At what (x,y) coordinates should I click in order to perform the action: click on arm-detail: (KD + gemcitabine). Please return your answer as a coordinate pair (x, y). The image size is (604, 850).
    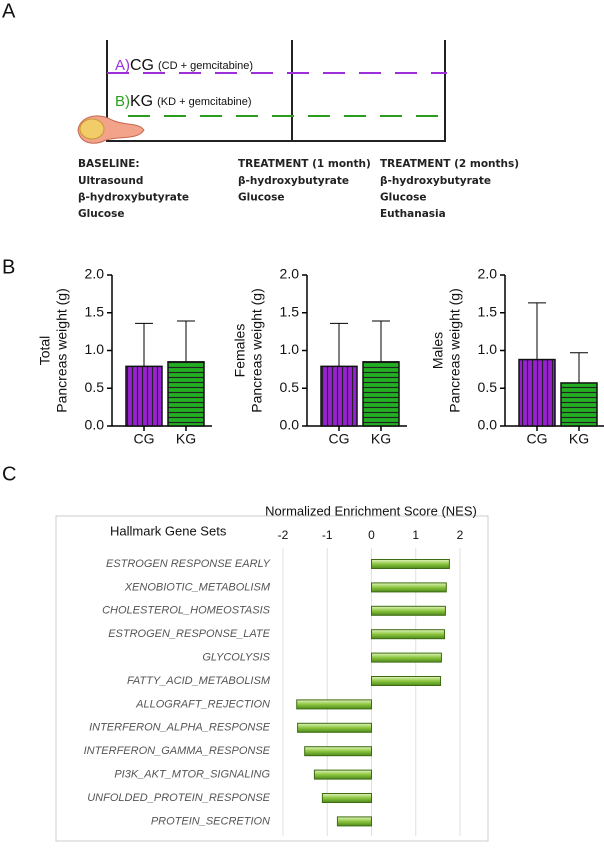
    Looking at the image, I should click on (204, 102).